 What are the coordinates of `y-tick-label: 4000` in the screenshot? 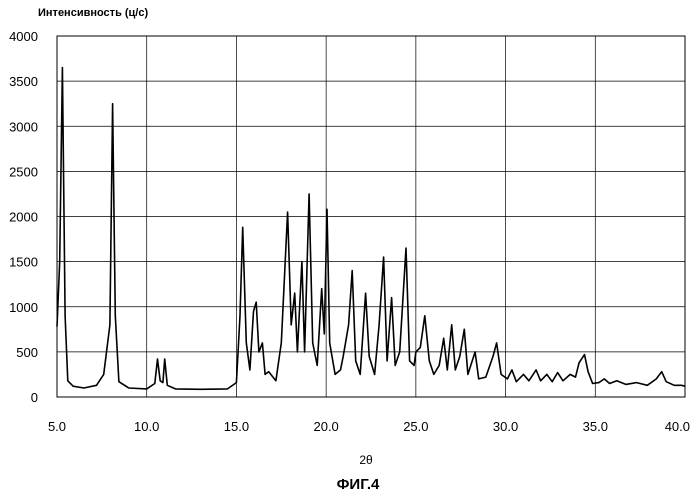 It's located at (23, 36).